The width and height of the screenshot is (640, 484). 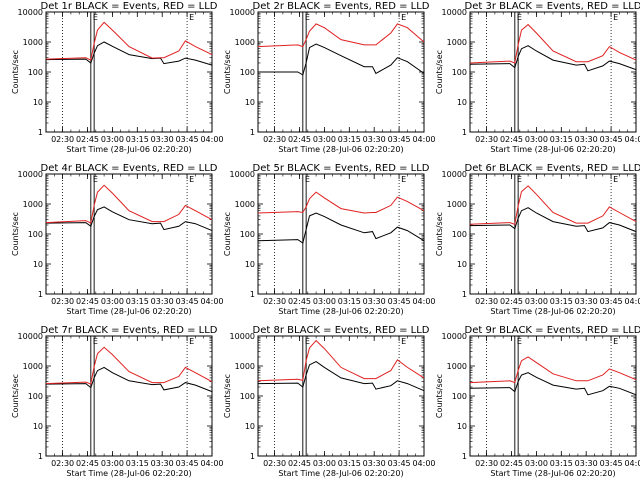 What do you see at coordinates (341, 6) in the screenshot?
I see `chart-title: Det 2r BLACK = Events, RED = LLD` at bounding box center [341, 6].